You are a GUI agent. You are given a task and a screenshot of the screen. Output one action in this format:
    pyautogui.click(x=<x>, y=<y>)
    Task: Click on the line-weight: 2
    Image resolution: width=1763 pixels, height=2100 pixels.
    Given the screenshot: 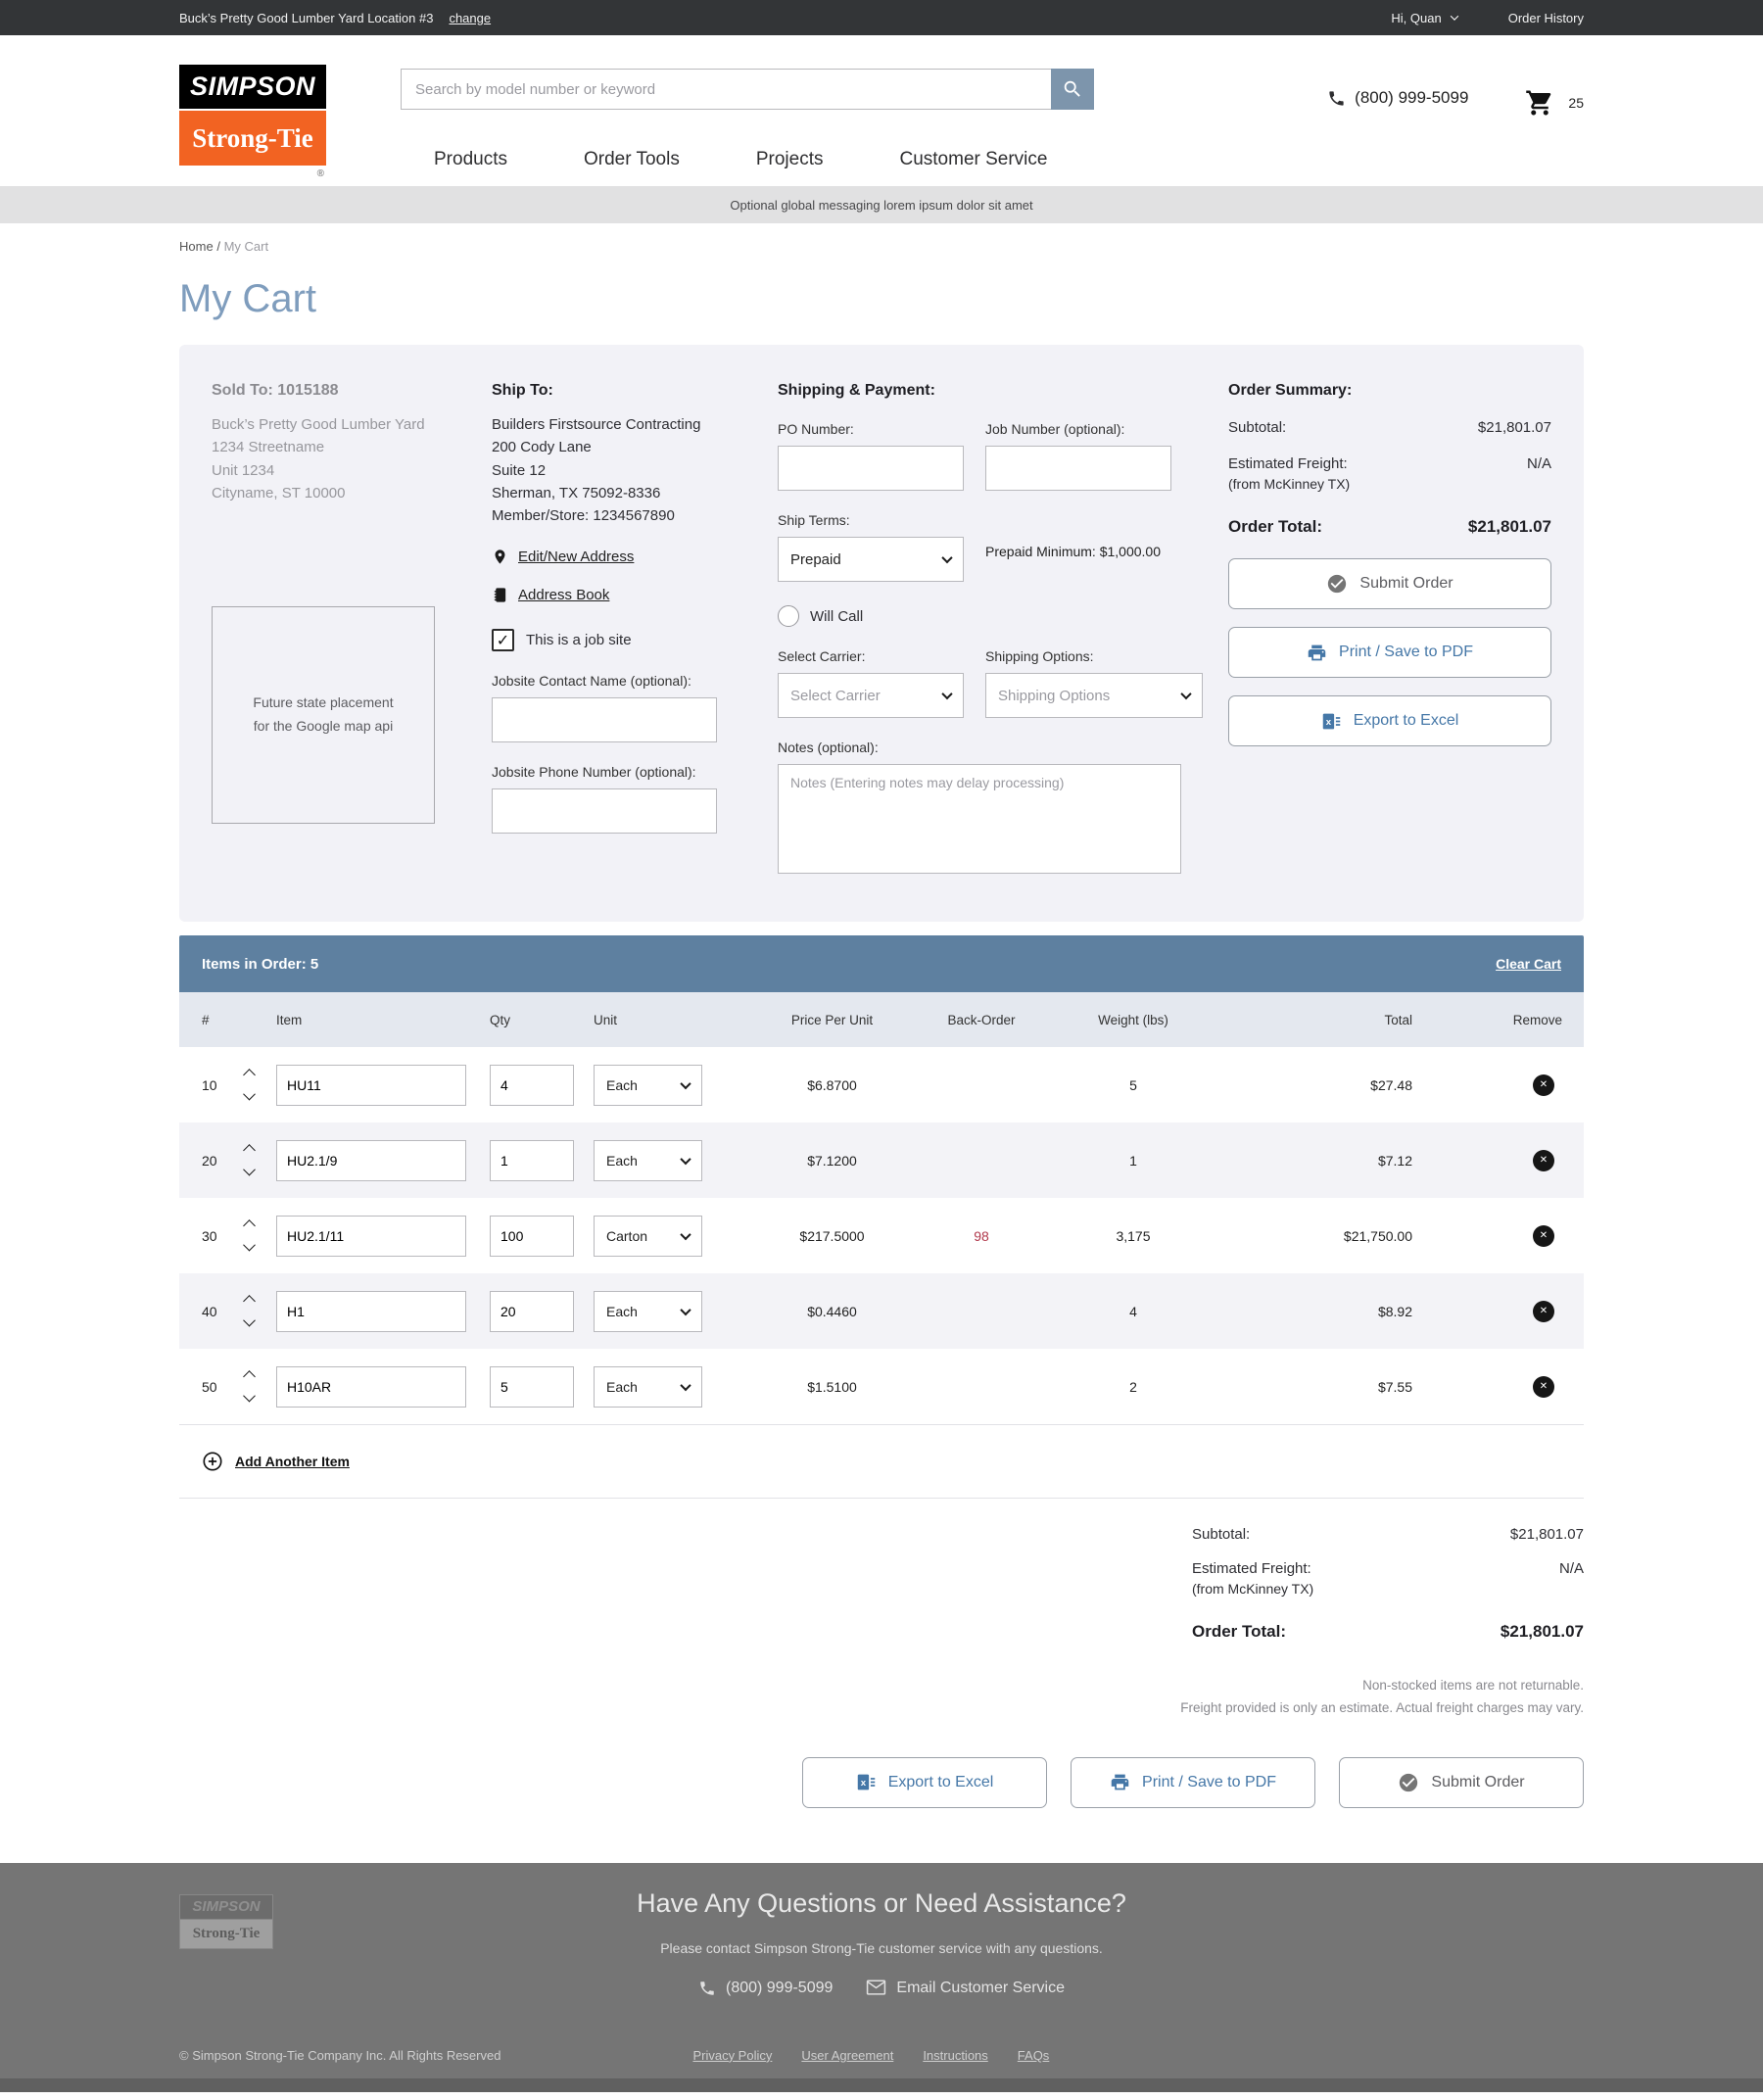 What is the action you would take?
    pyautogui.click(x=1133, y=1386)
    